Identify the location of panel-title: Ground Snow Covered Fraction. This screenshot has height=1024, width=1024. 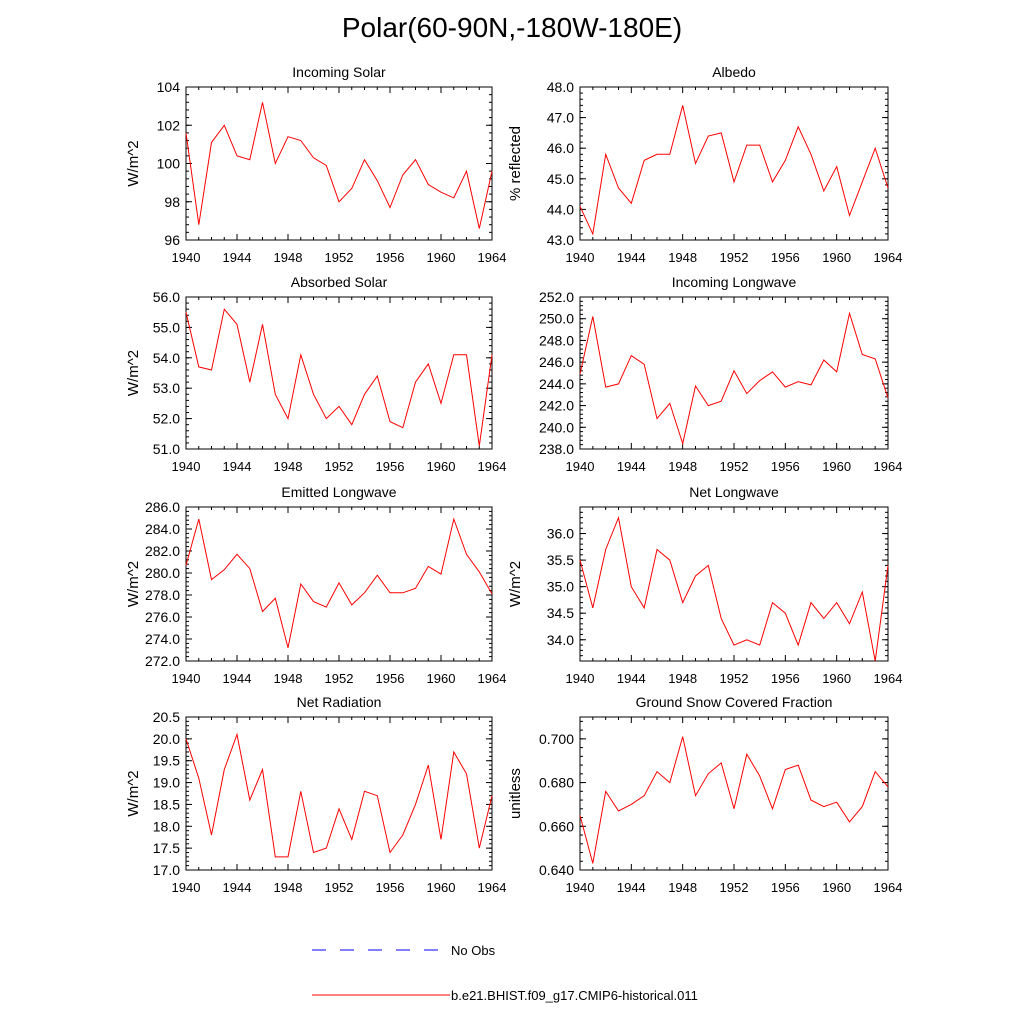
(734, 702).